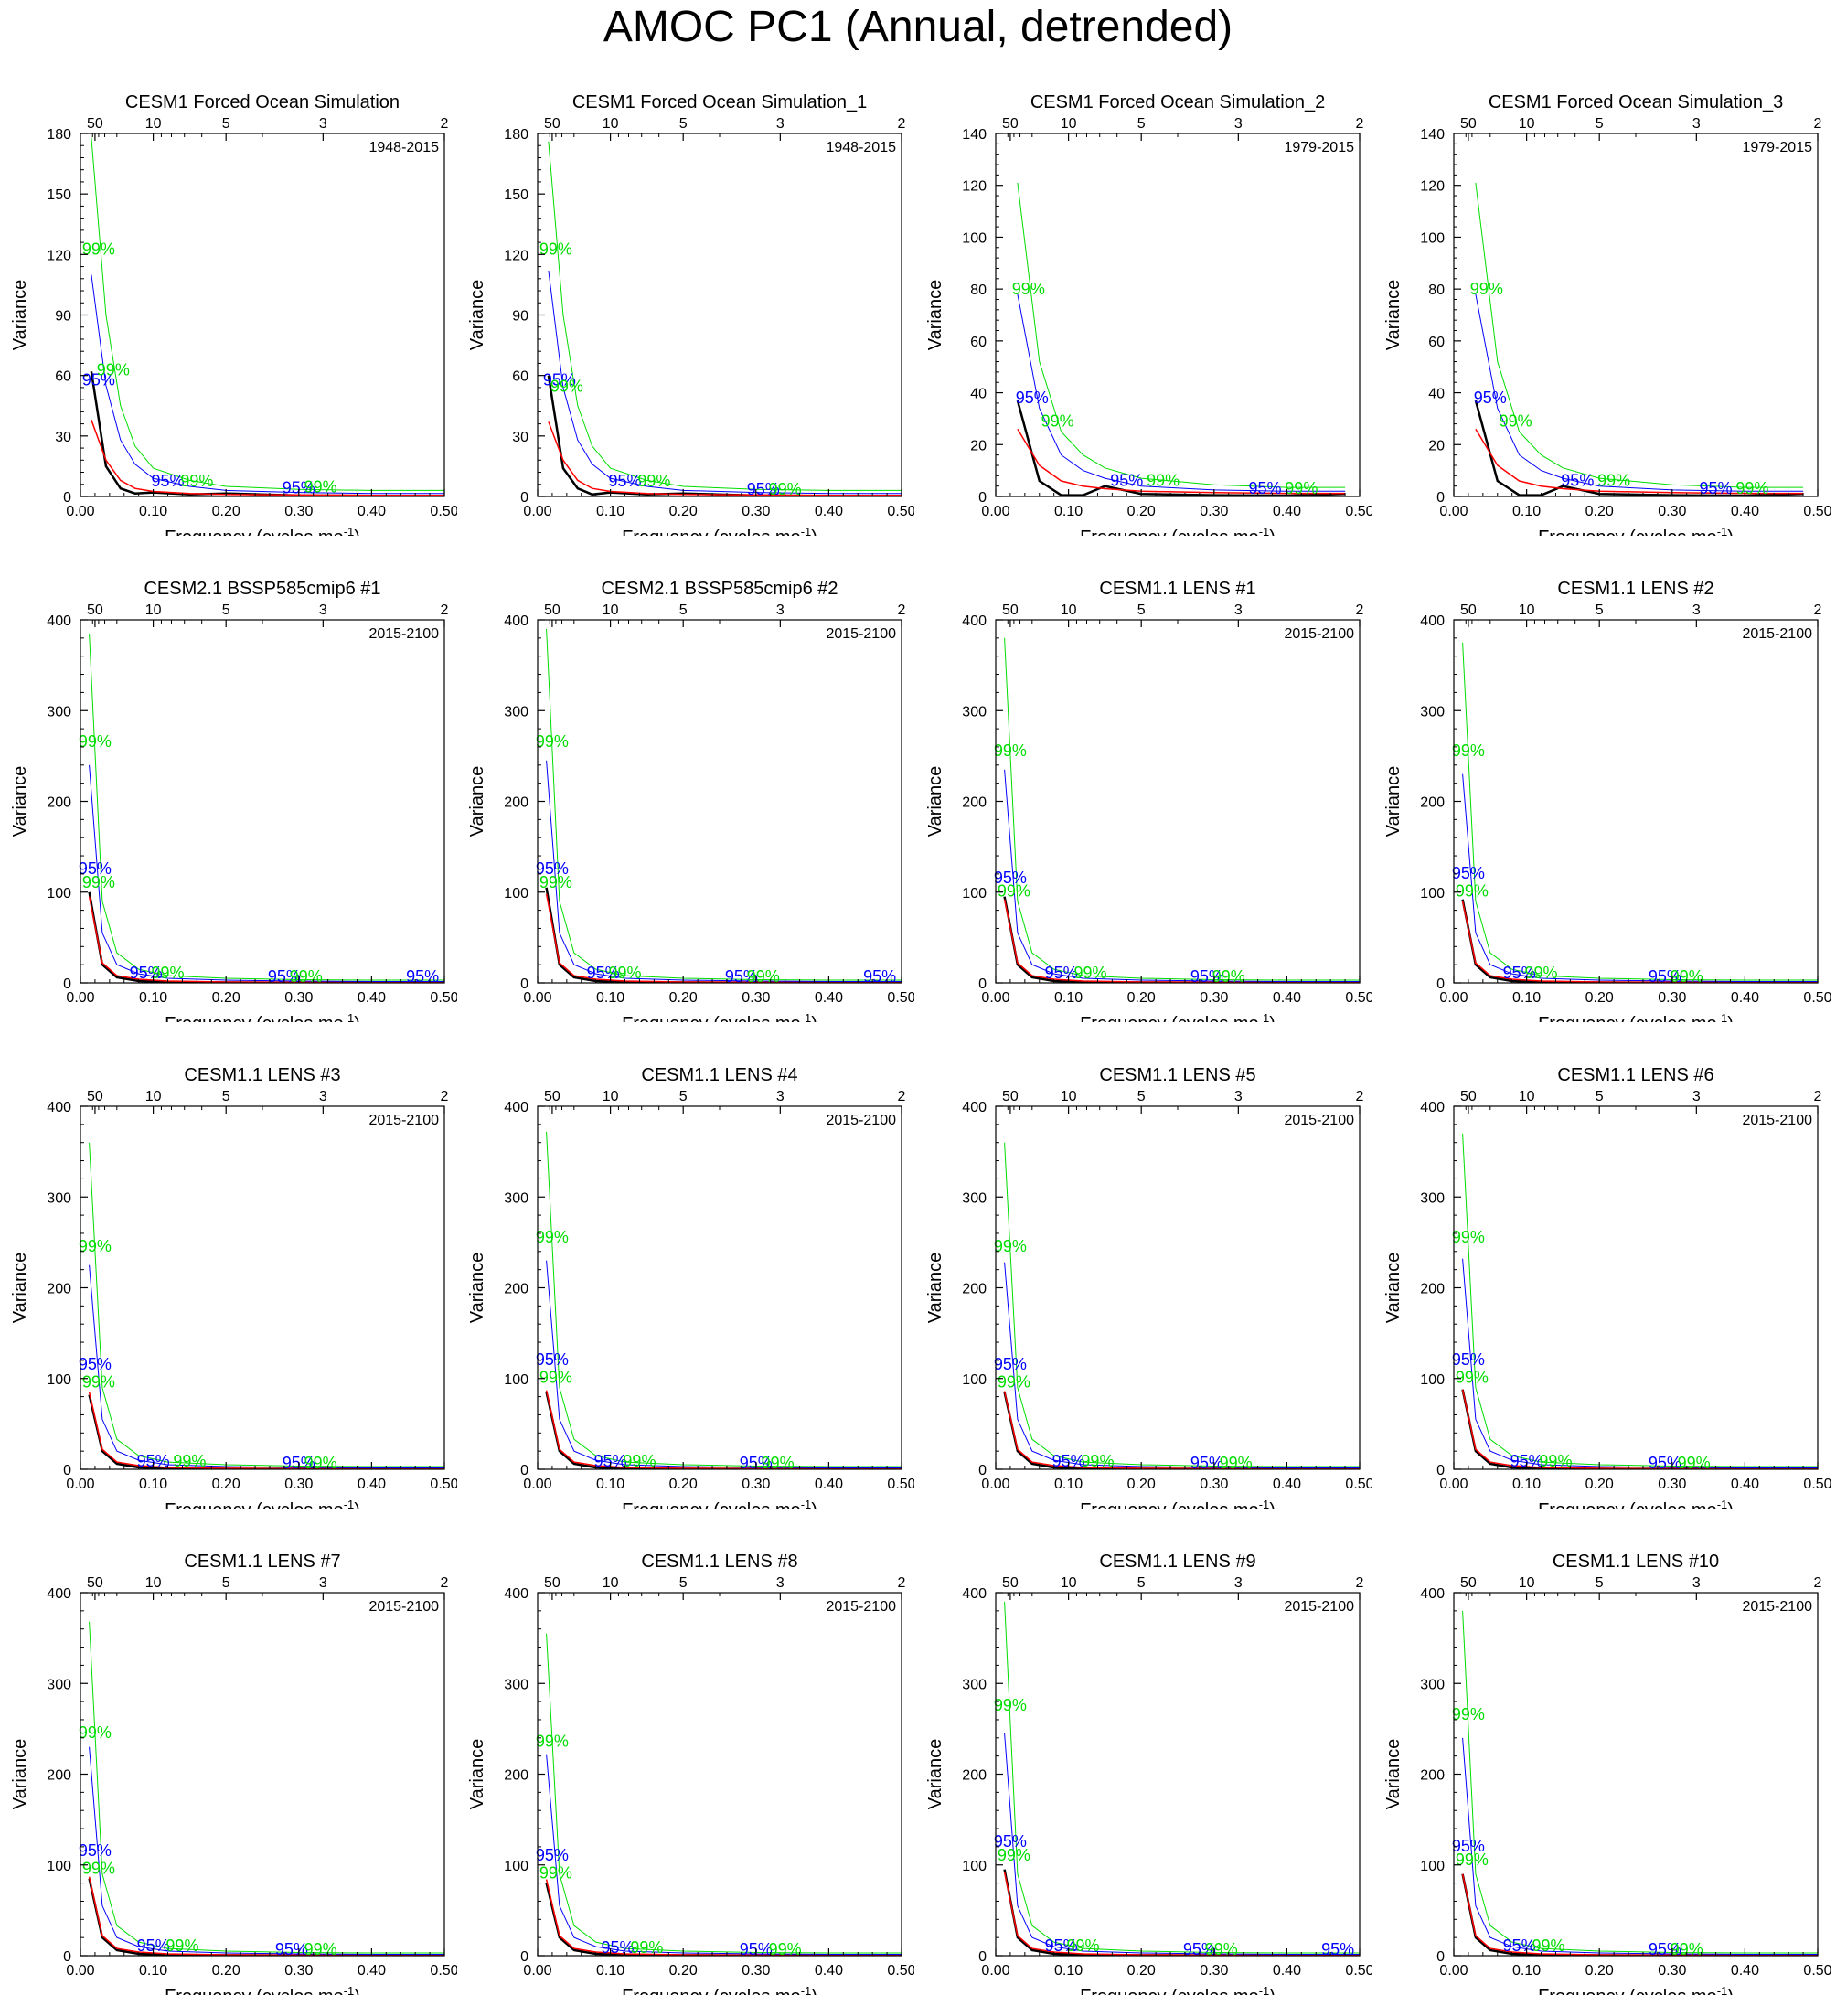  What do you see at coordinates (861, 1607) in the screenshot?
I see `period-label: 2015-2100` at bounding box center [861, 1607].